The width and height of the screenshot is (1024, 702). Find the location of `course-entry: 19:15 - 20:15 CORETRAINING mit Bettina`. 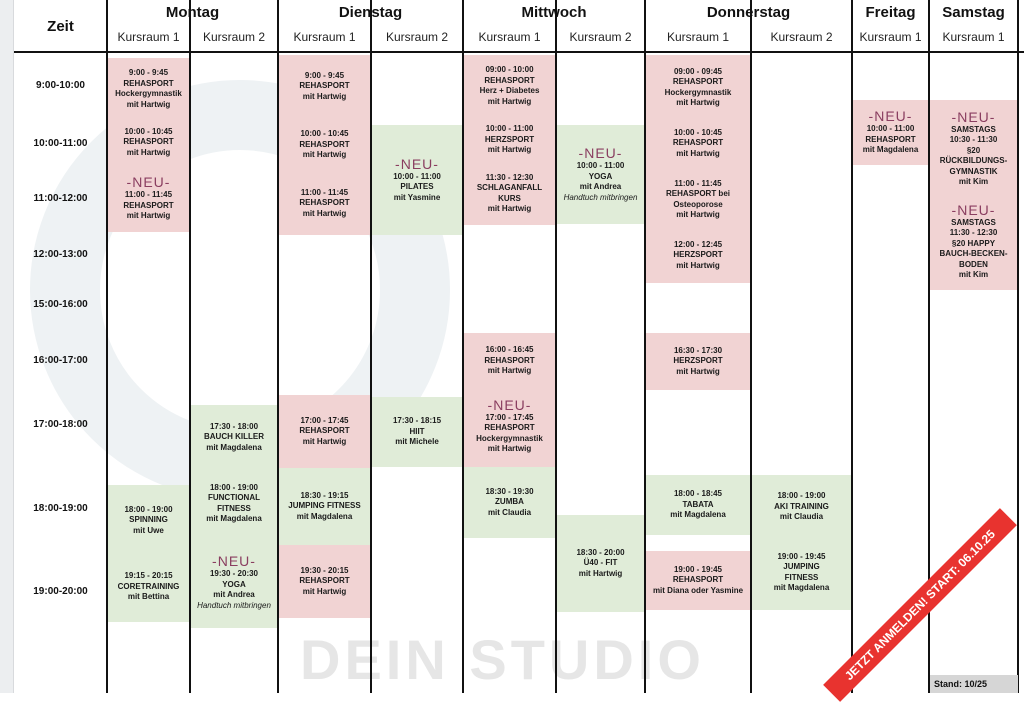

course-entry: 19:15 - 20:15 CORETRAINING mit Bettina is located at coordinates (149, 587).